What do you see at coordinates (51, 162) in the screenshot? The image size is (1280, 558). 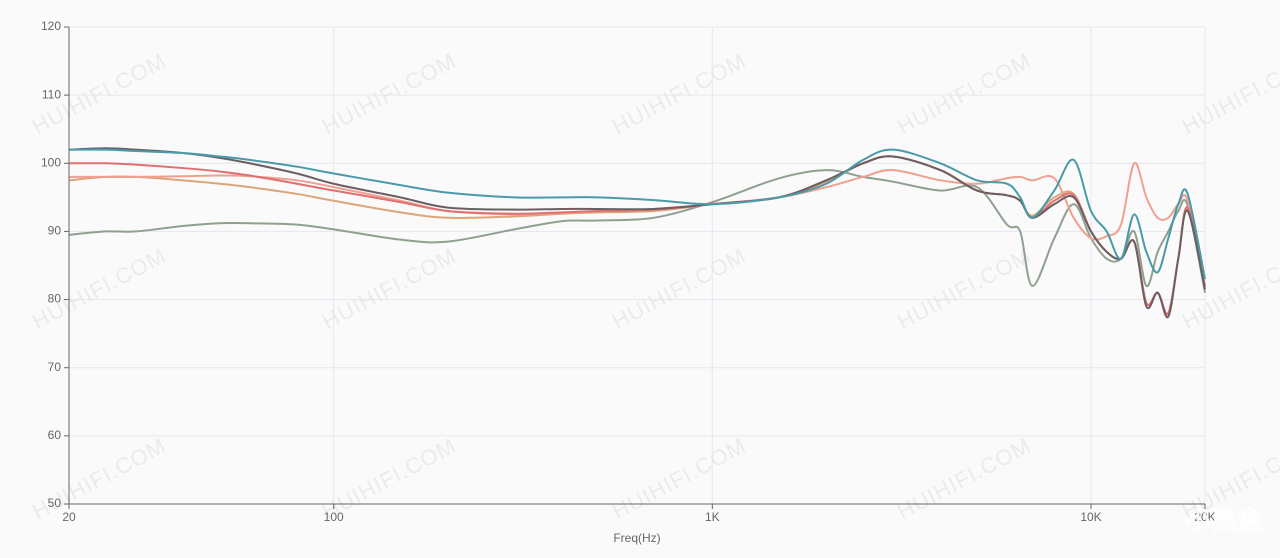 I see `y-tick-label: 100` at bounding box center [51, 162].